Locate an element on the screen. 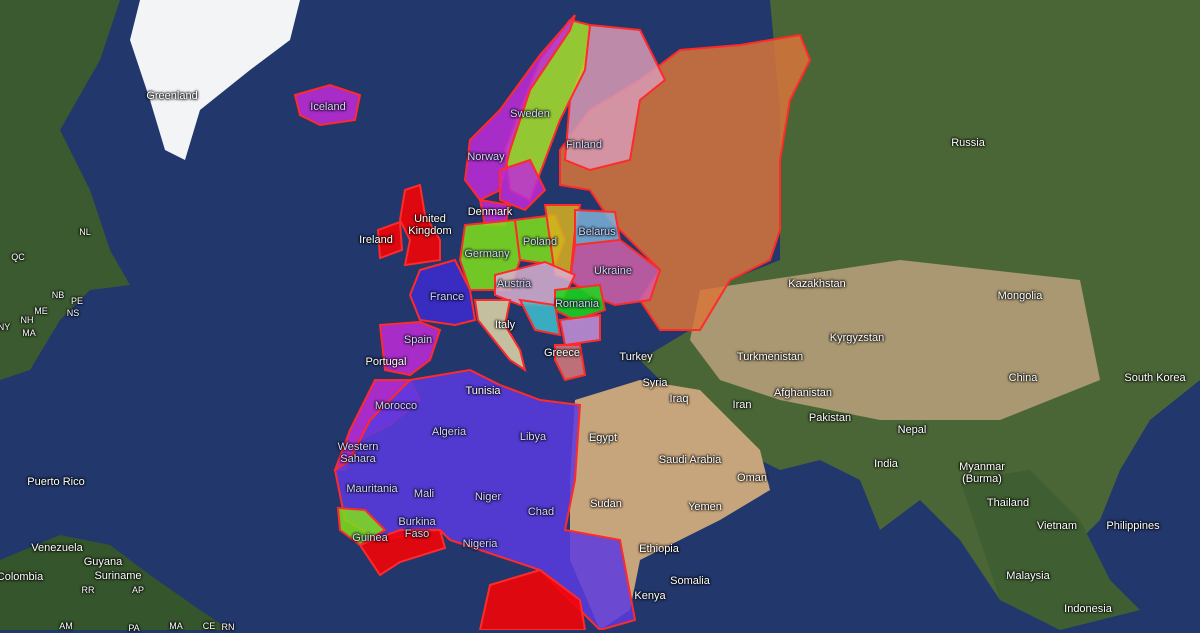  country-west-africa-red is located at coordinates (402, 553).